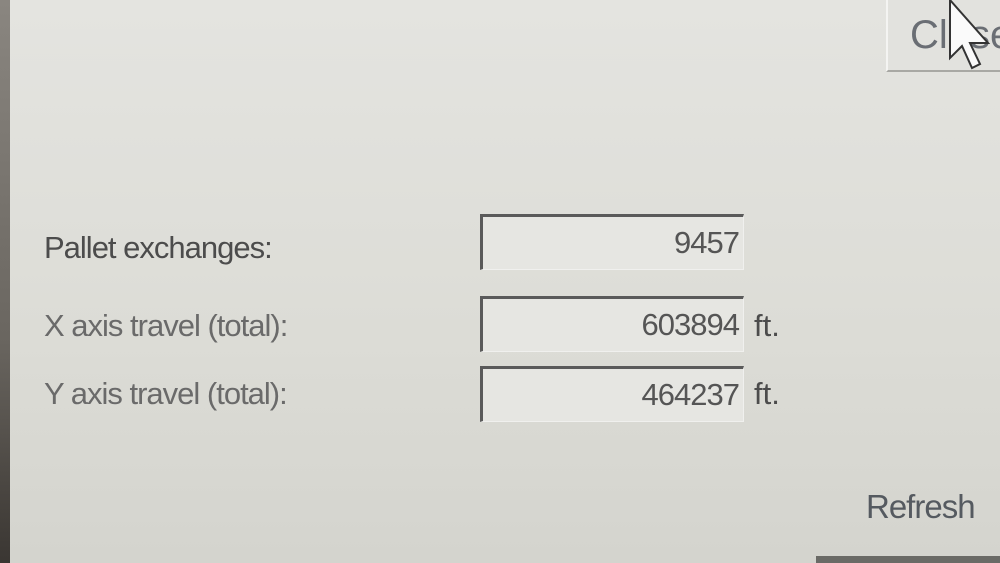 Image resolution: width=1000 pixels, height=563 pixels. I want to click on pallet-exchanges-label: Pallet exchanges:, so click(158, 247).